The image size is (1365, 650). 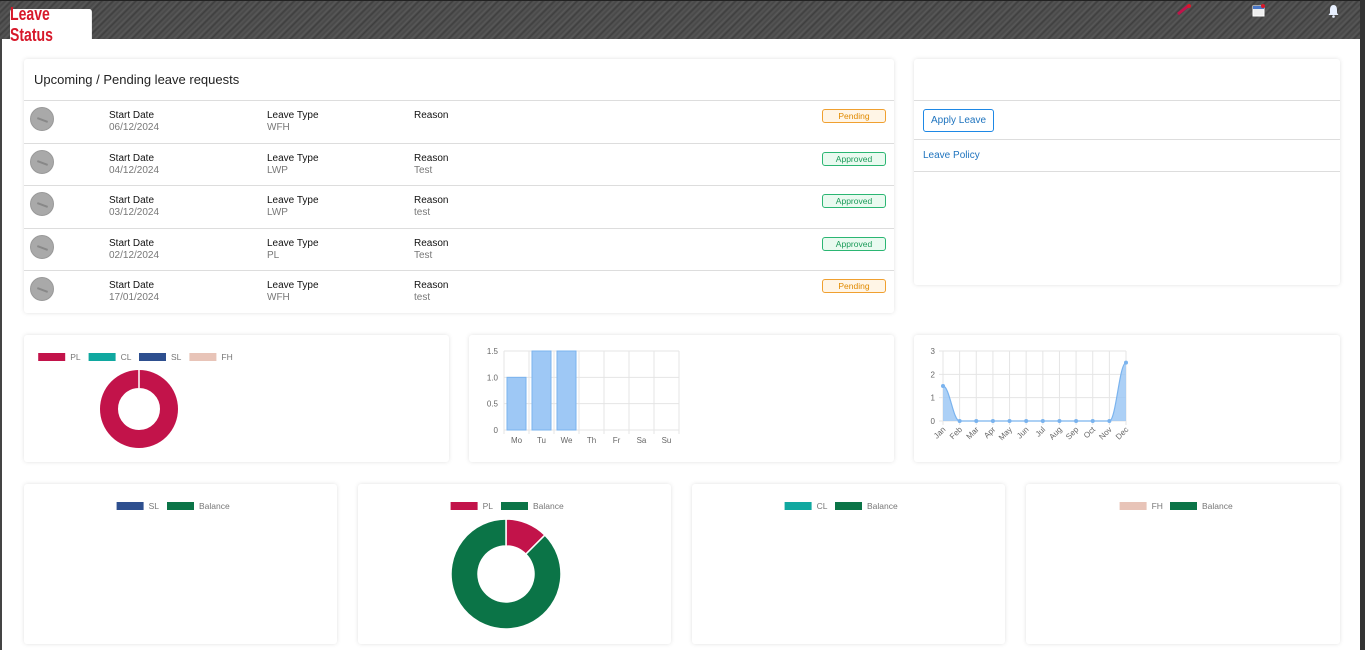 What do you see at coordinates (51, 24) in the screenshot?
I see `tab-leave-status: Leave Status` at bounding box center [51, 24].